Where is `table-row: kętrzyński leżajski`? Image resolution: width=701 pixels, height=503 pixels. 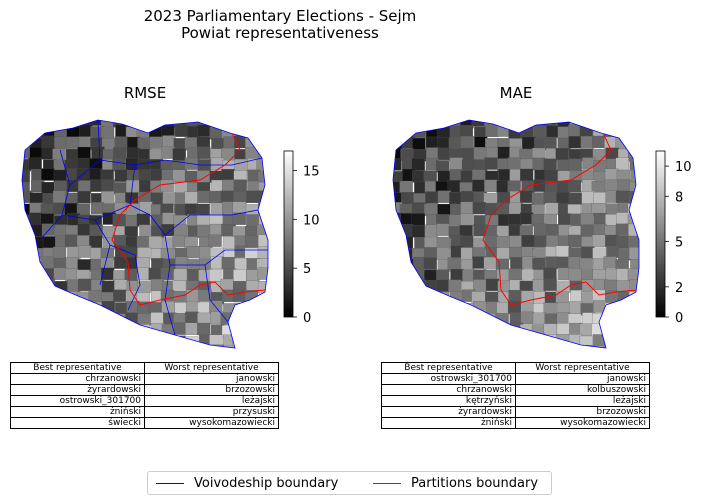 table-row: kętrzyński leżajski is located at coordinates (515, 401).